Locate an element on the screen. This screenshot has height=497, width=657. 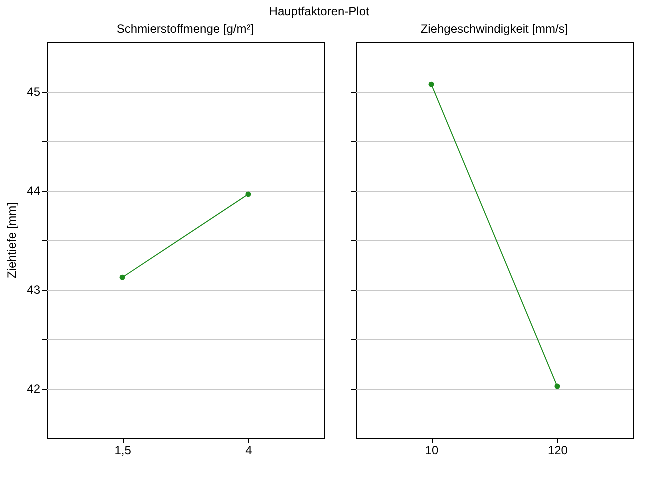
x-tick-label: 4 is located at coordinates (249, 451).